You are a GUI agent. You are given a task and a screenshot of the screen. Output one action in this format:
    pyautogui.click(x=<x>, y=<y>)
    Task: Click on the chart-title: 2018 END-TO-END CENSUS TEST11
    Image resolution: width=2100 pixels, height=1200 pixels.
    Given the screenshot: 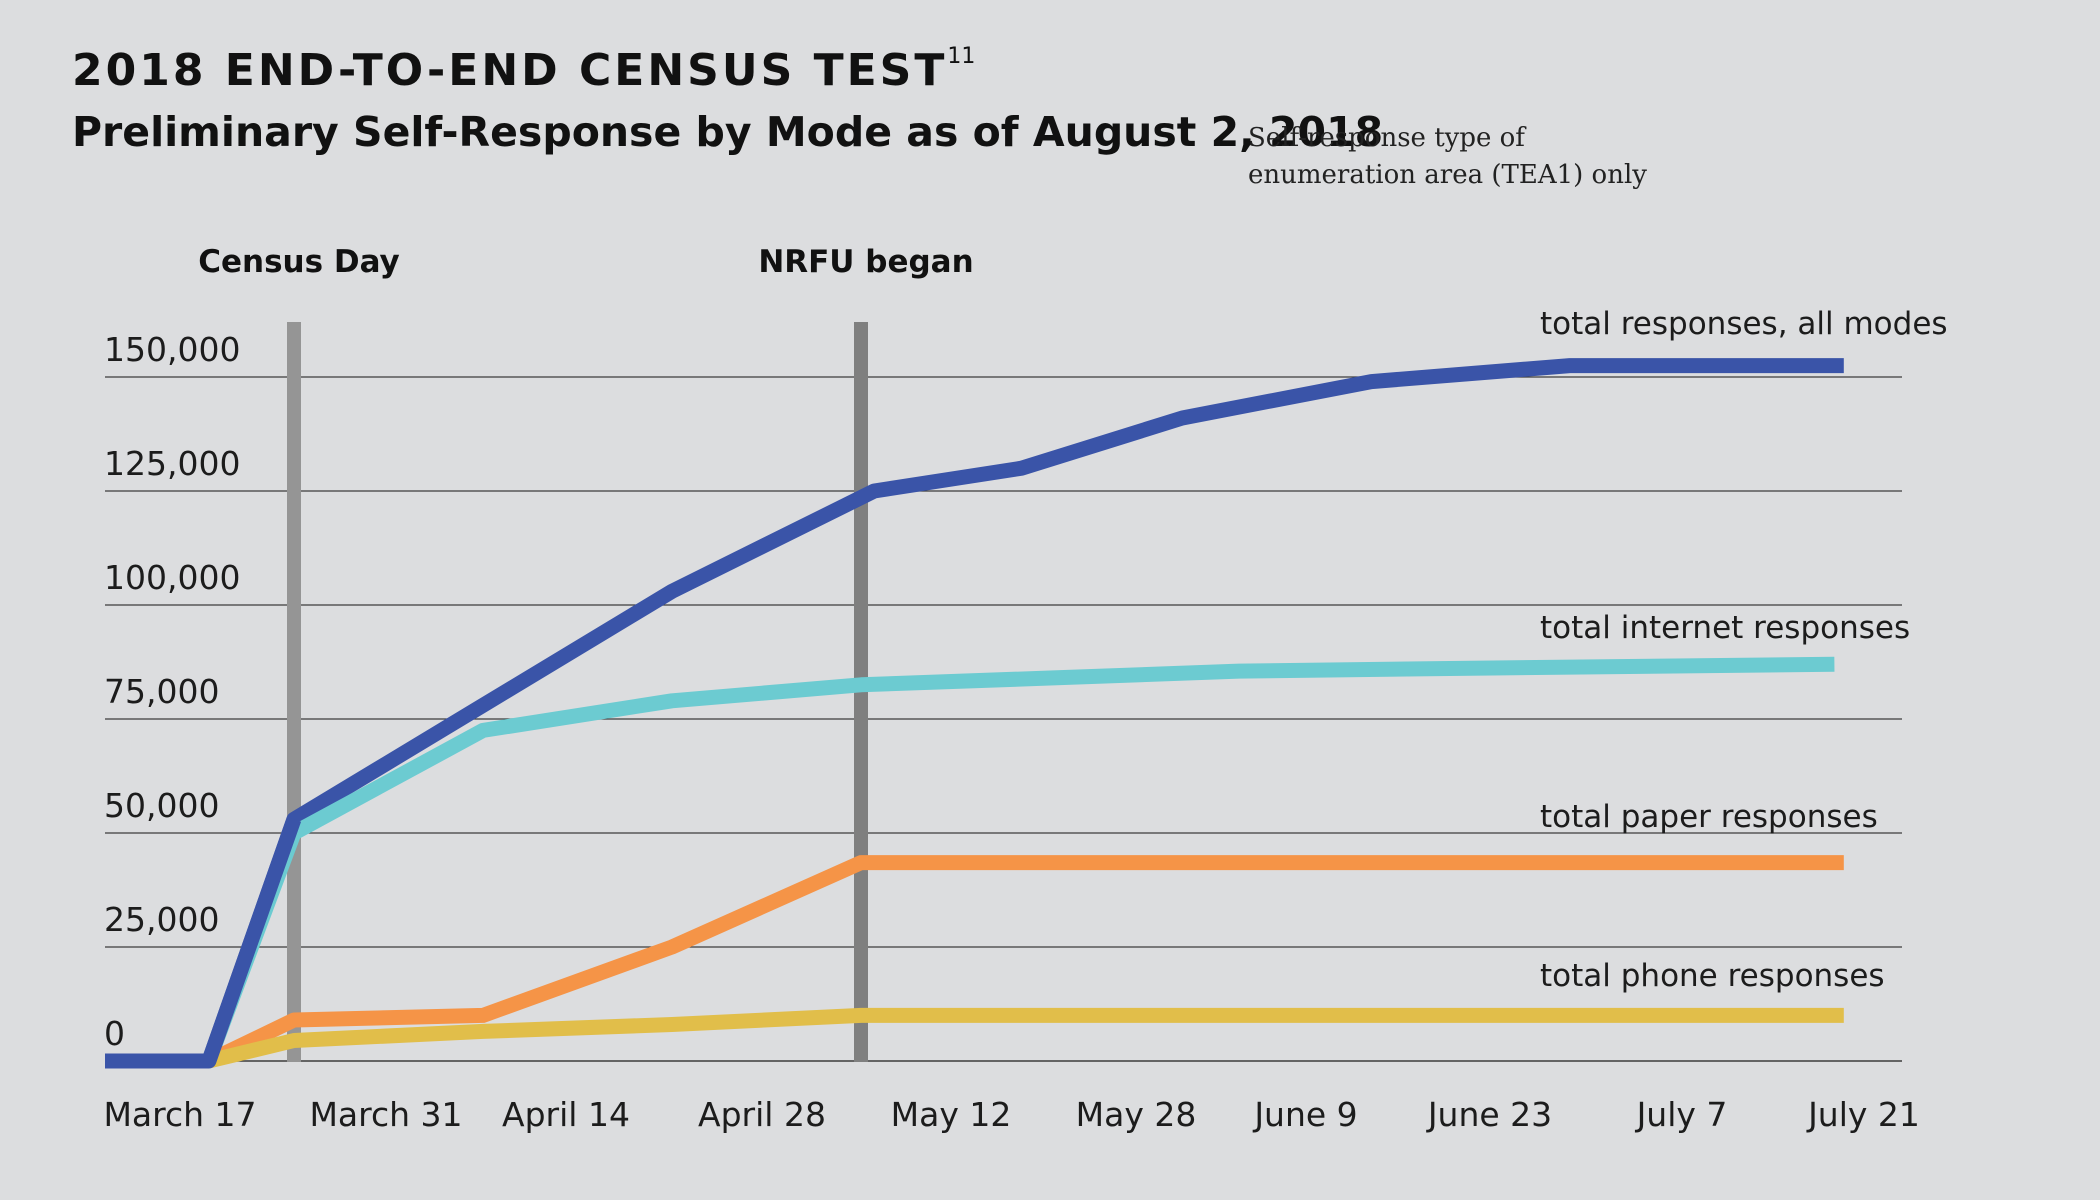 What is the action you would take?
    pyautogui.click(x=523, y=70)
    